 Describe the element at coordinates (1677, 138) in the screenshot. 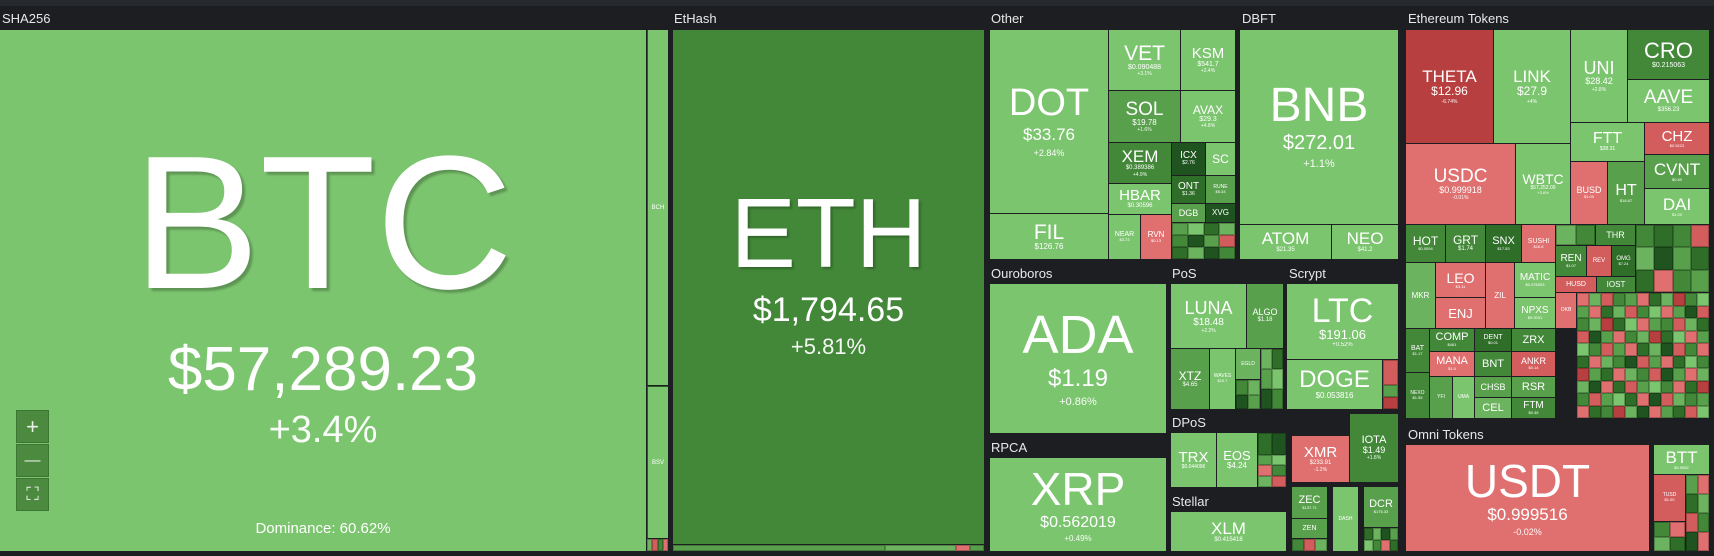

I see `tile-chz: CHZ $0.5223` at that location.